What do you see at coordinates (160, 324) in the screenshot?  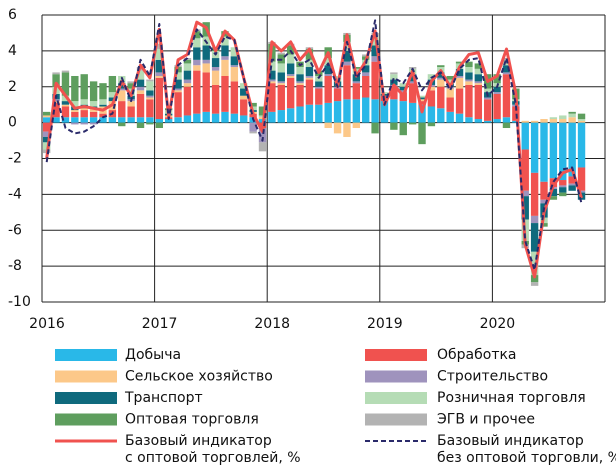 I see `x-tick-label: 2017` at bounding box center [160, 324].